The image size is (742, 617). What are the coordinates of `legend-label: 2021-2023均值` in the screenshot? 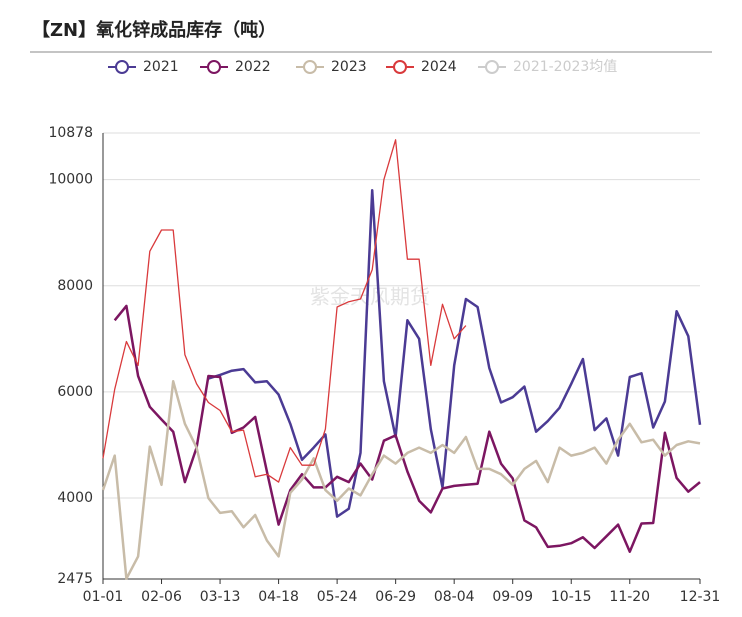 It's located at (565, 67).